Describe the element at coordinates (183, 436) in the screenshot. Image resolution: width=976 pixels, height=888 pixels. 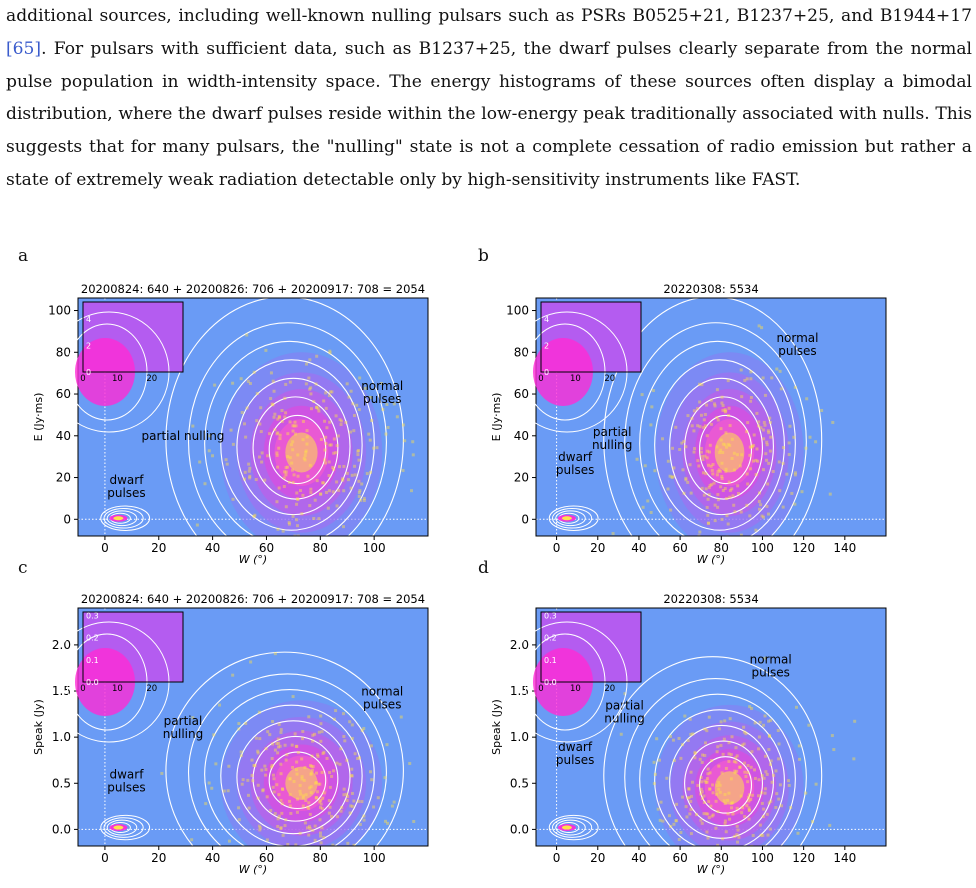
I see `annotation-label: partial nulling` at that location.